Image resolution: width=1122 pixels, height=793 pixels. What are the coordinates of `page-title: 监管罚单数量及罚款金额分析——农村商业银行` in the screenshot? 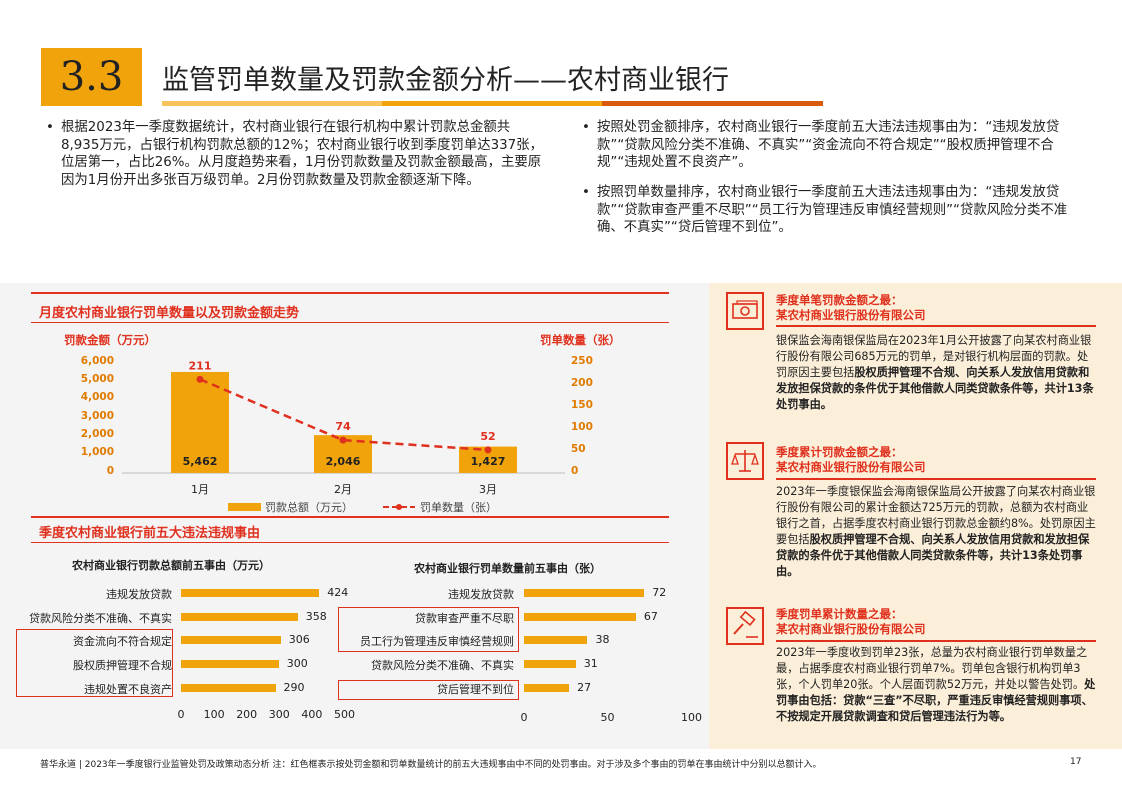 It's located at (445, 80).